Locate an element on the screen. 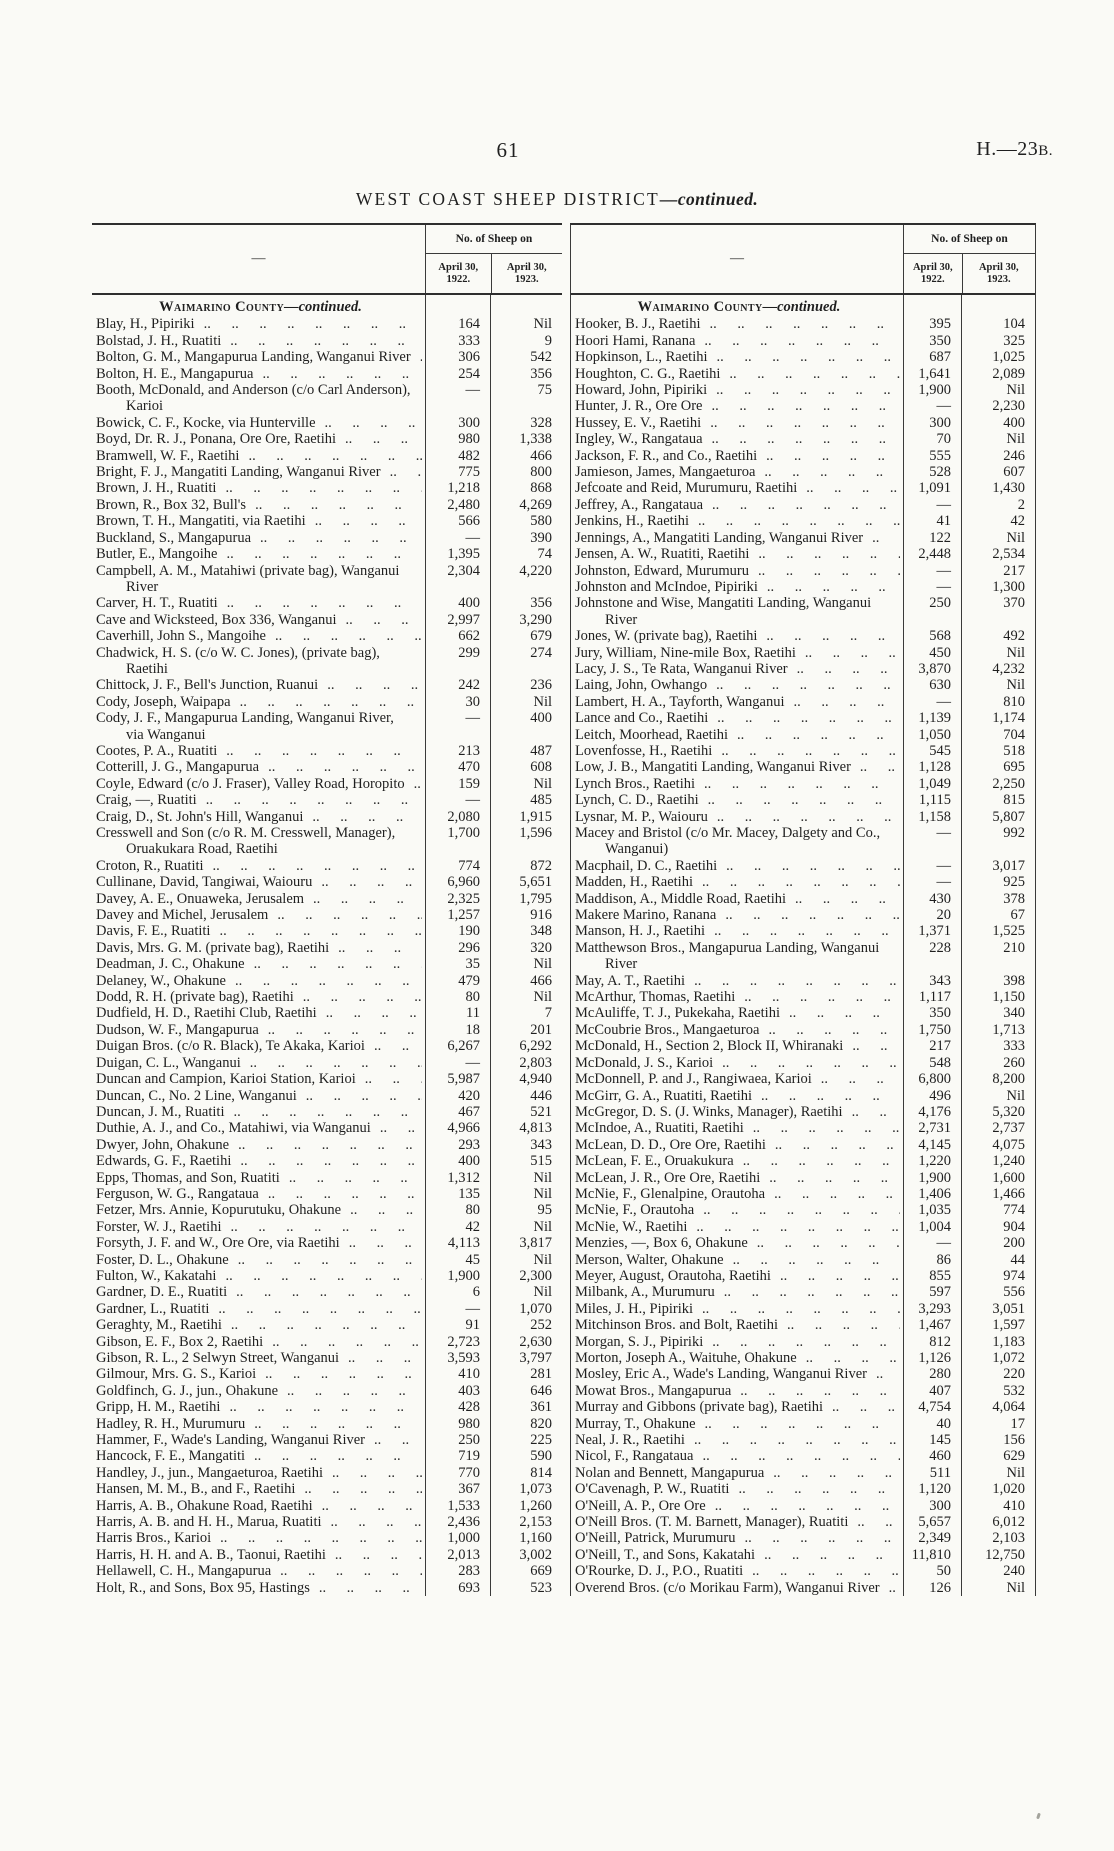 The height and width of the screenshot is (1851, 1114). owner-name: Manson, H. J., Raetihi is located at coordinates (737, 931).